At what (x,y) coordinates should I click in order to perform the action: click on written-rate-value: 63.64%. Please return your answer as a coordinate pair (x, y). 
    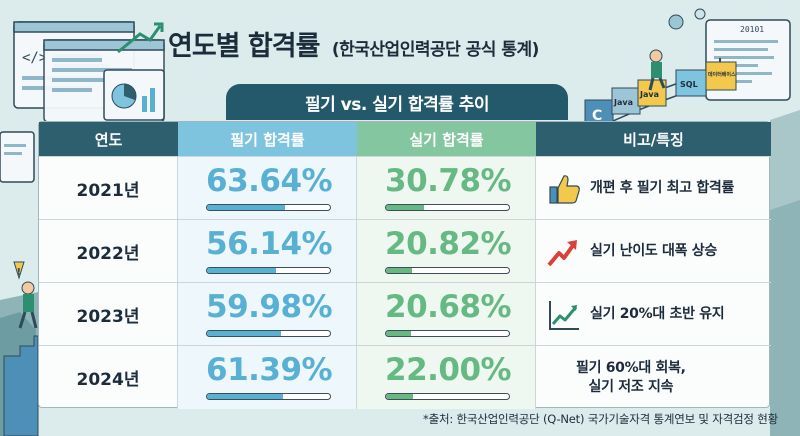
    Looking at the image, I should click on (269, 181).